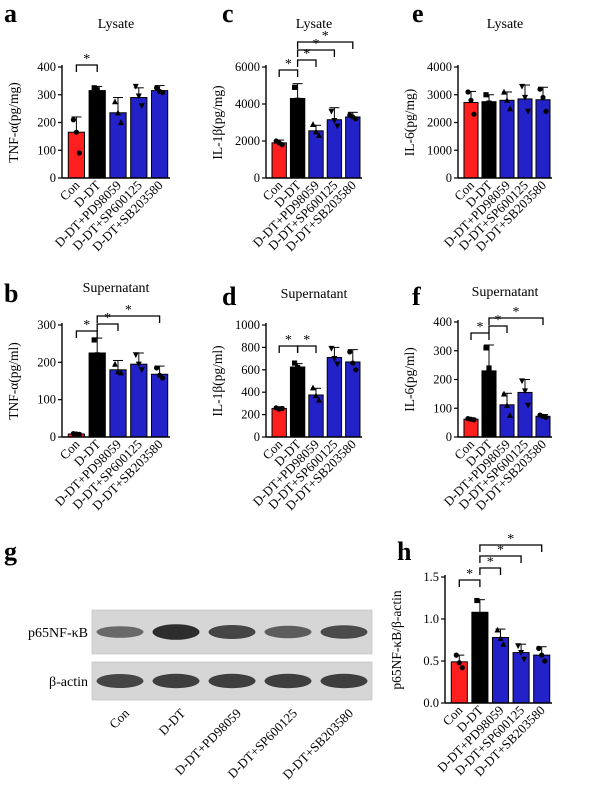 The height and width of the screenshot is (812, 590). I want to click on ytick-label-e-1: 1000, so click(439, 150).